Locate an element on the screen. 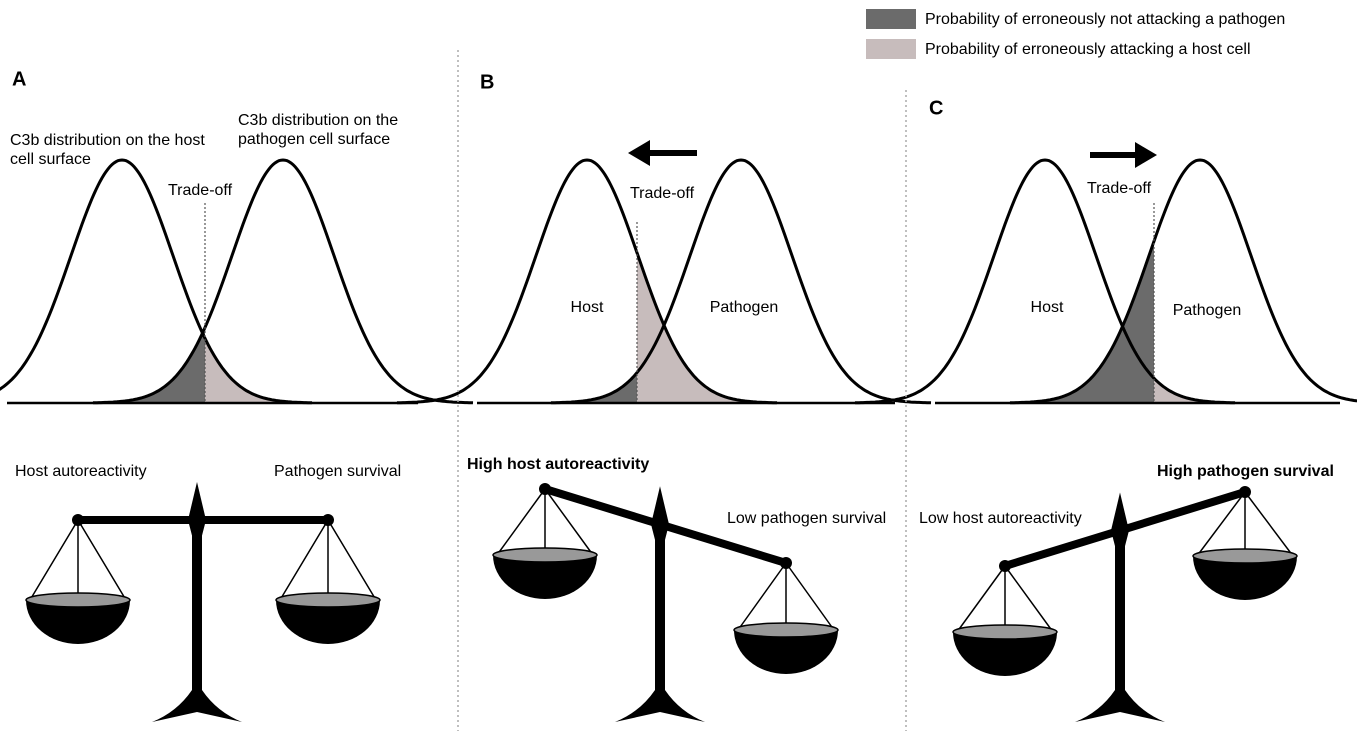 This screenshot has height=731, width=1357. host-label: cell surface is located at coordinates (50, 159).